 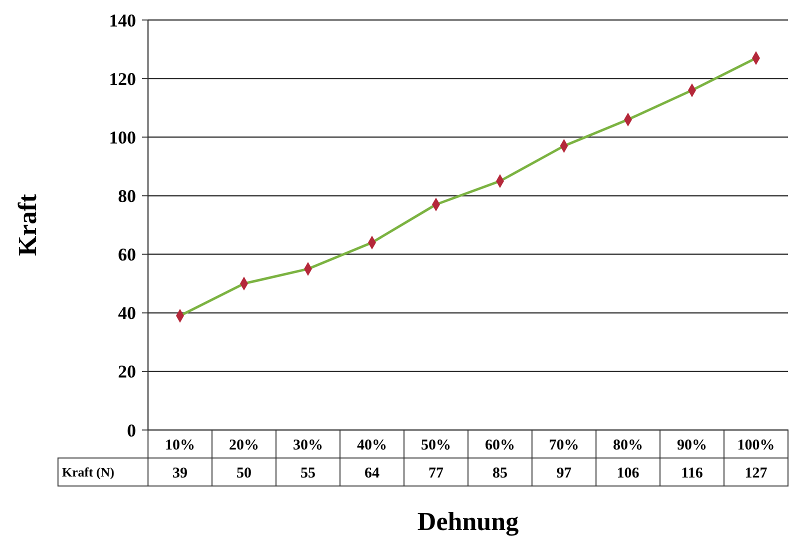 I want to click on x-tick-label: 30%, so click(x=308, y=445).